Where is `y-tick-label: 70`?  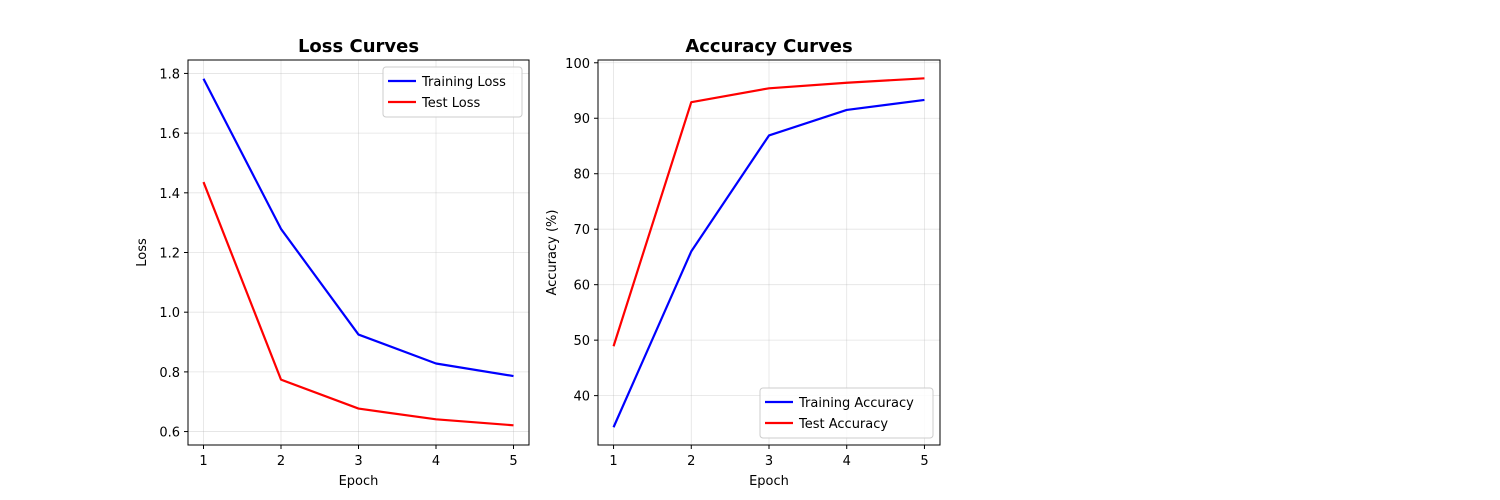
y-tick-label: 70 is located at coordinates (581, 230).